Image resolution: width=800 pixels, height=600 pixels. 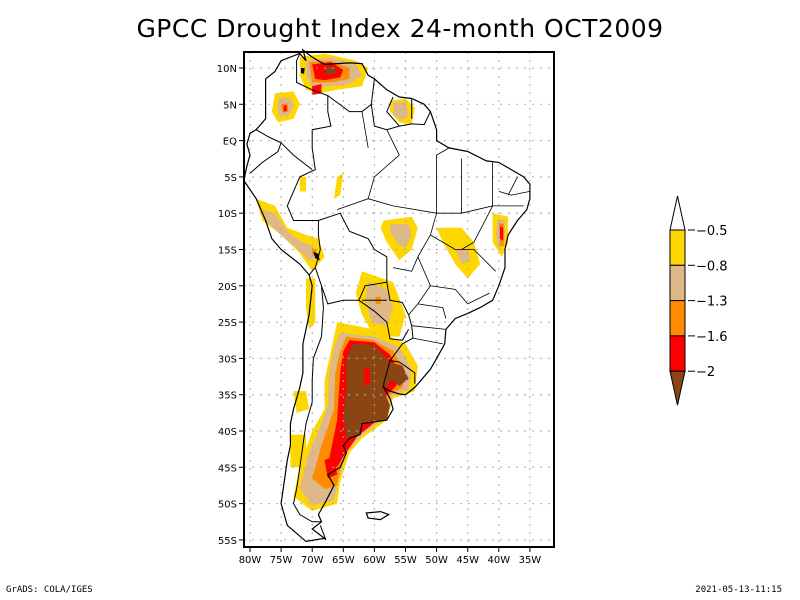 I want to click on lake-maracaibo, so click(x=303, y=71).